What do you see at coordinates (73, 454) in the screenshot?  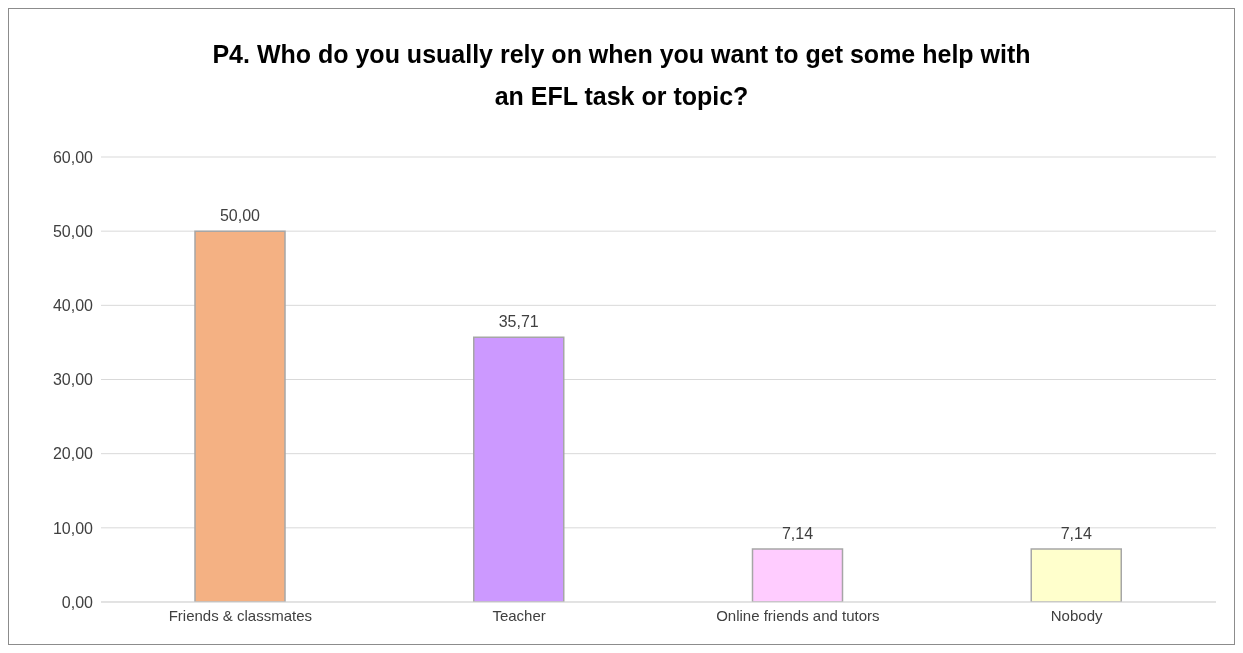 I see `y-tick-label: 20,00` at bounding box center [73, 454].